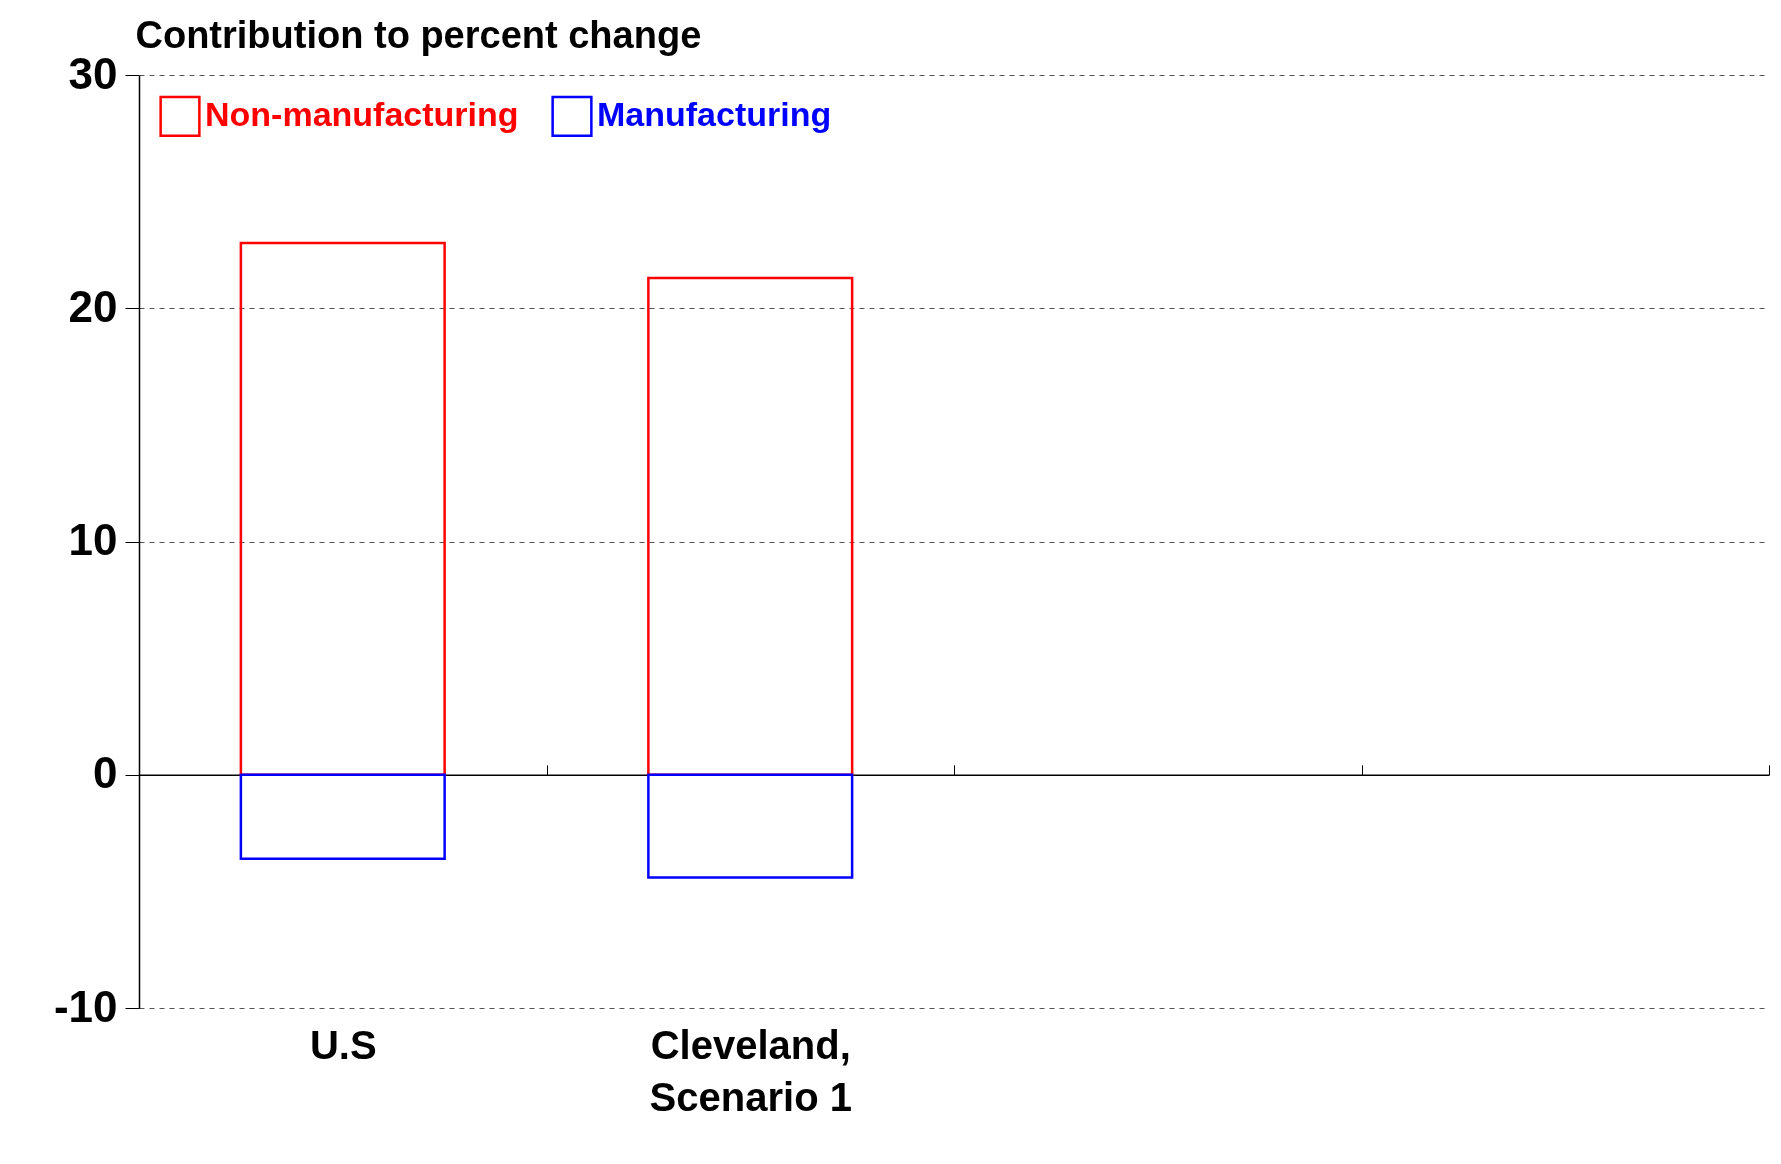  What do you see at coordinates (714, 114) in the screenshot?
I see `legend-label: Manufacturing` at bounding box center [714, 114].